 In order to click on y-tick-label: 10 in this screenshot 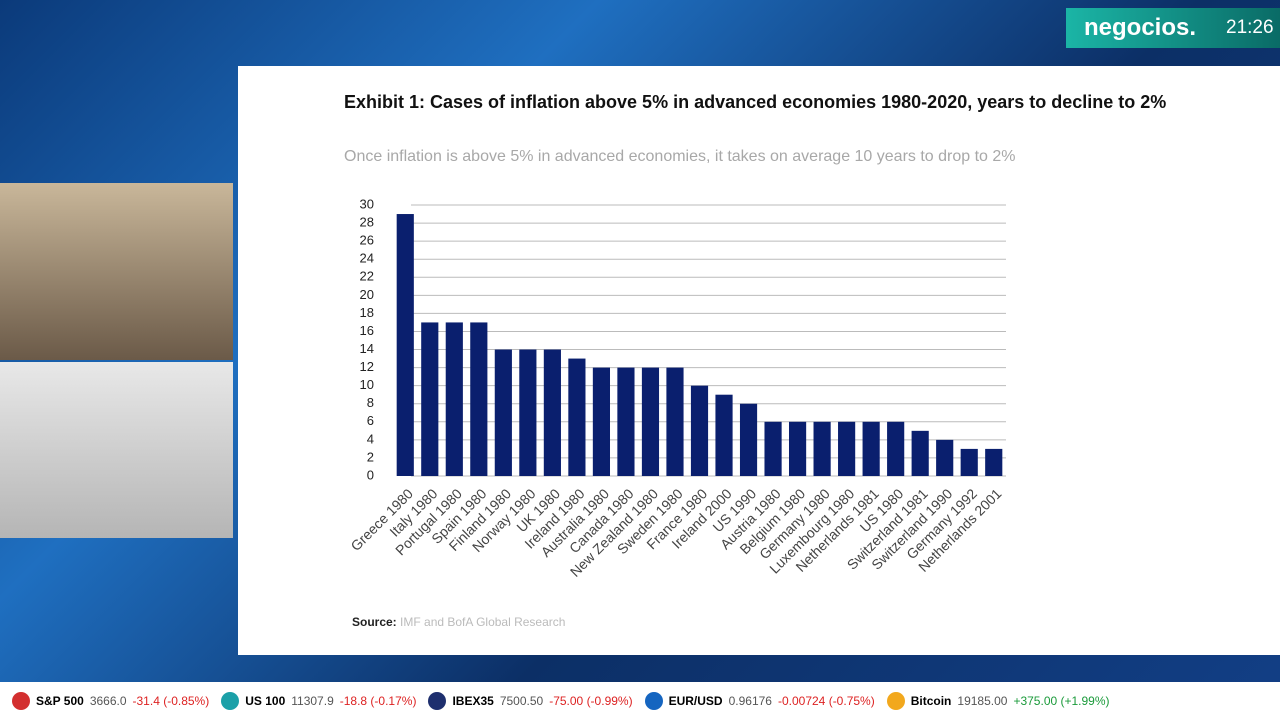, I will do `click(367, 384)`.